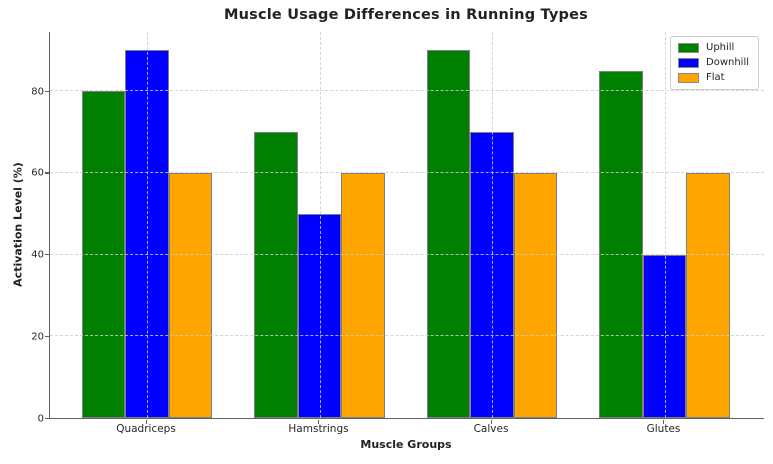 Image resolution: width=773 pixels, height=464 pixels. What do you see at coordinates (318, 429) in the screenshot?
I see `x-tick-label-hamstrings: Hamstrings` at bounding box center [318, 429].